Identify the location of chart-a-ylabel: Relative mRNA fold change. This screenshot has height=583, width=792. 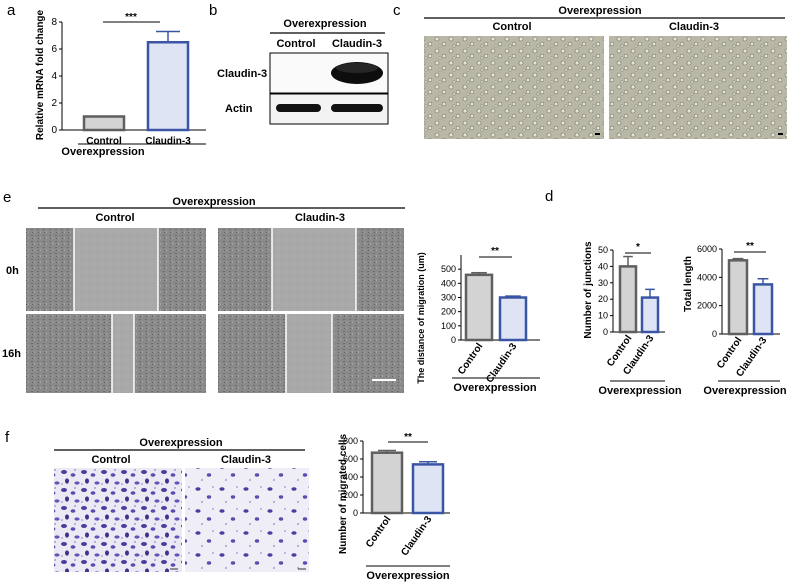
(40, 74).